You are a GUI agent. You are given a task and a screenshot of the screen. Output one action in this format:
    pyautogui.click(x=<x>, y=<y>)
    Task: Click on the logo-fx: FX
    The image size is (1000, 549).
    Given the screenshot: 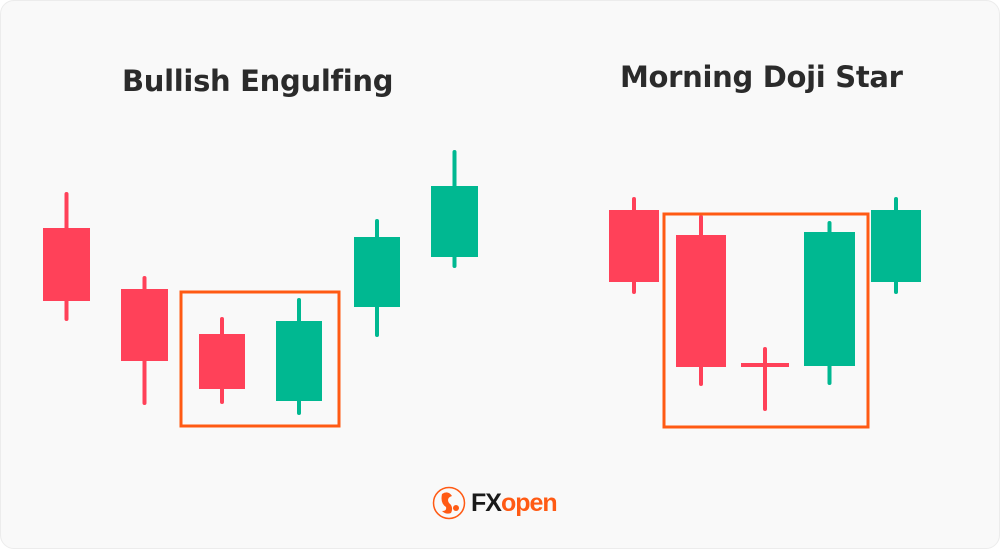 What is the action you would take?
    pyautogui.click(x=486, y=502)
    